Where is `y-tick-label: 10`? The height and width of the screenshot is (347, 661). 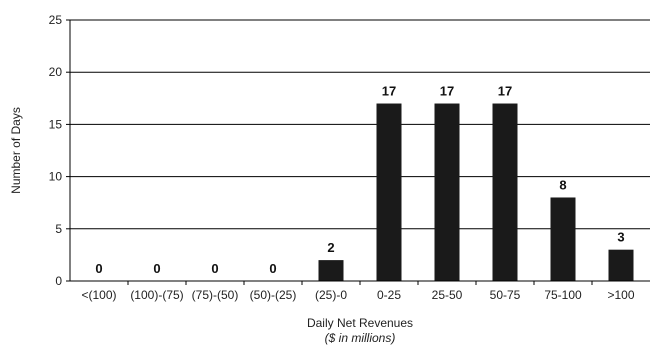
y-tick-label: 10 is located at coordinates (56, 177).